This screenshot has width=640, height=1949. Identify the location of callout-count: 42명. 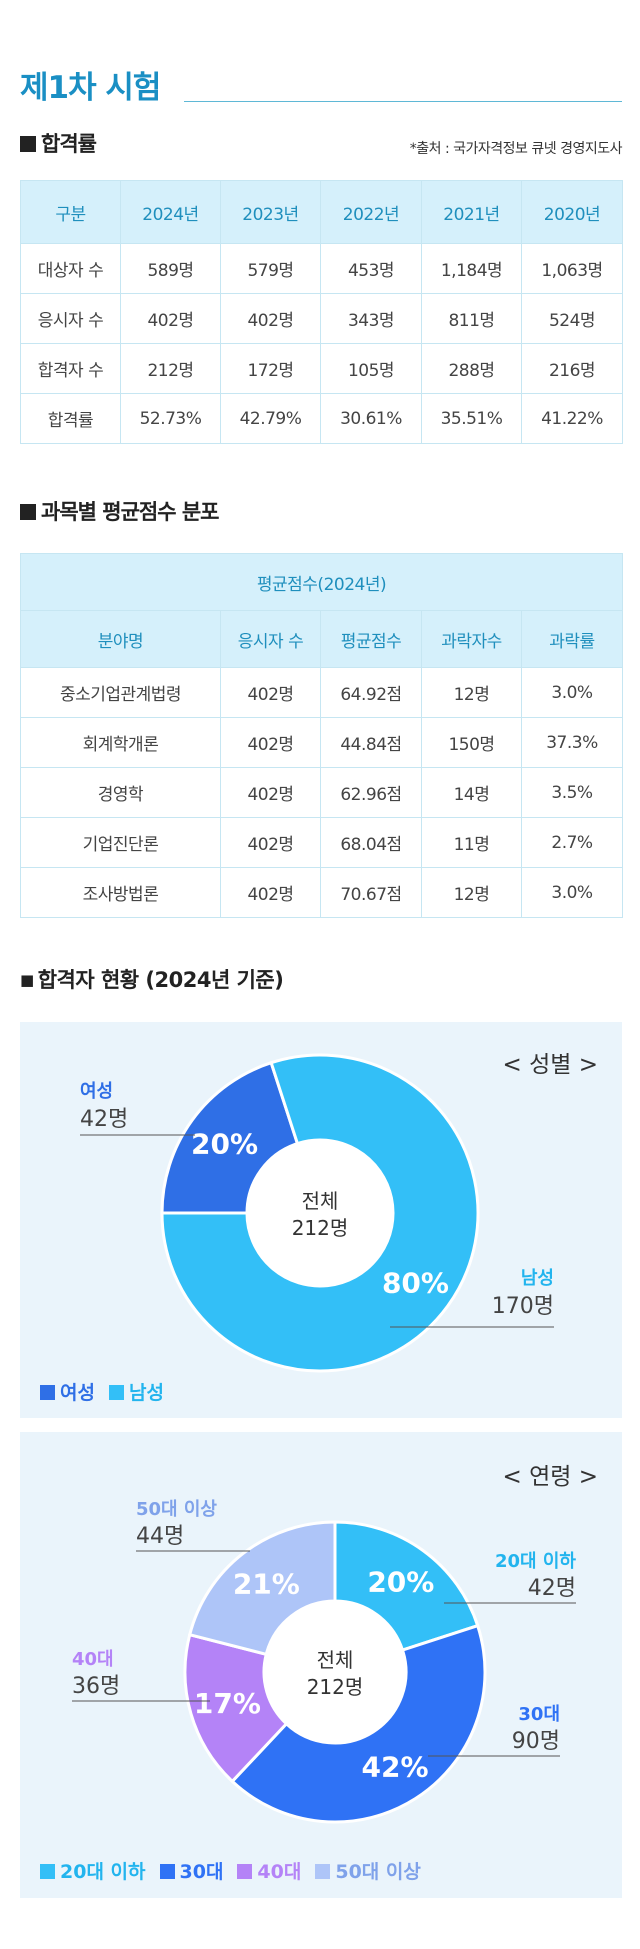
(552, 1588).